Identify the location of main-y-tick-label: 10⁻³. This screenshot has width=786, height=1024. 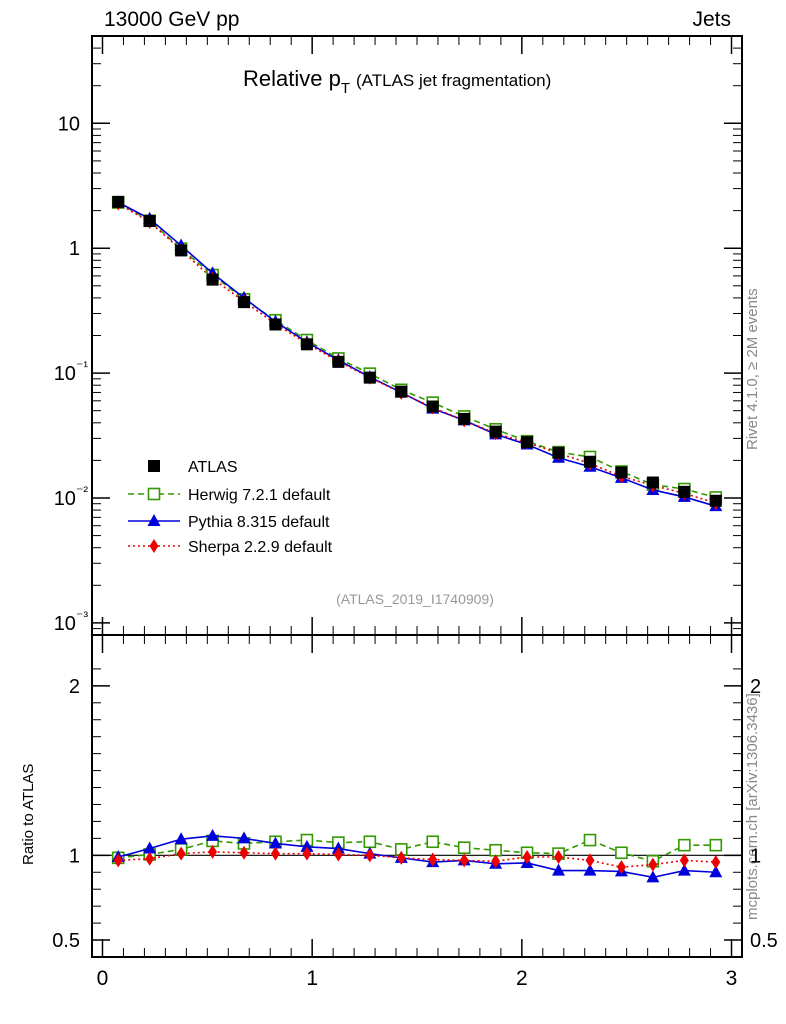
(71, 621).